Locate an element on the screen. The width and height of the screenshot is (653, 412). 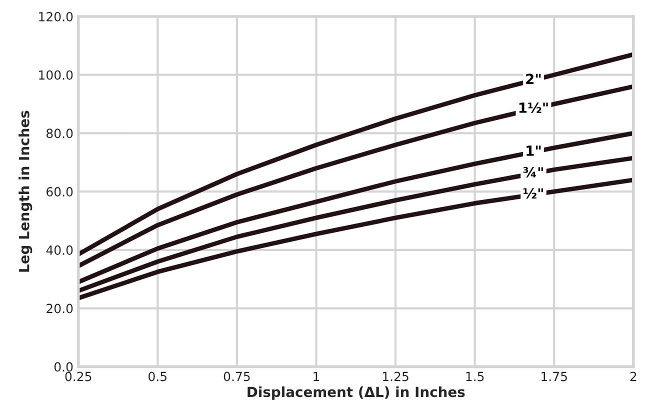
x-tick-label: 1.25 is located at coordinates (395, 377).